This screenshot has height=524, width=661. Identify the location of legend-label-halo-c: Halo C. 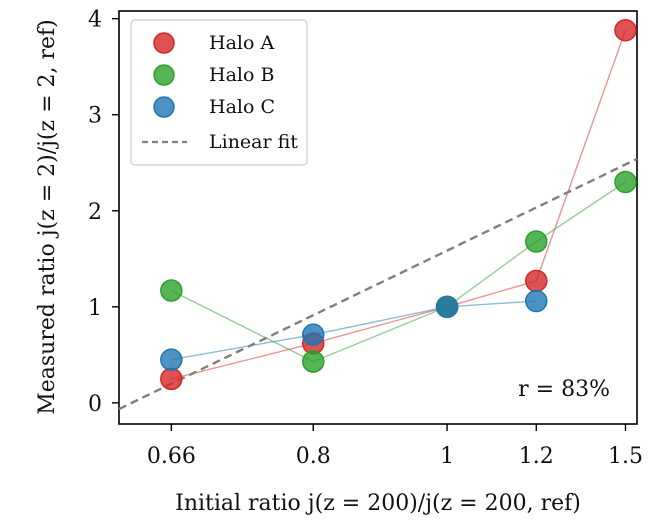
(242, 107).